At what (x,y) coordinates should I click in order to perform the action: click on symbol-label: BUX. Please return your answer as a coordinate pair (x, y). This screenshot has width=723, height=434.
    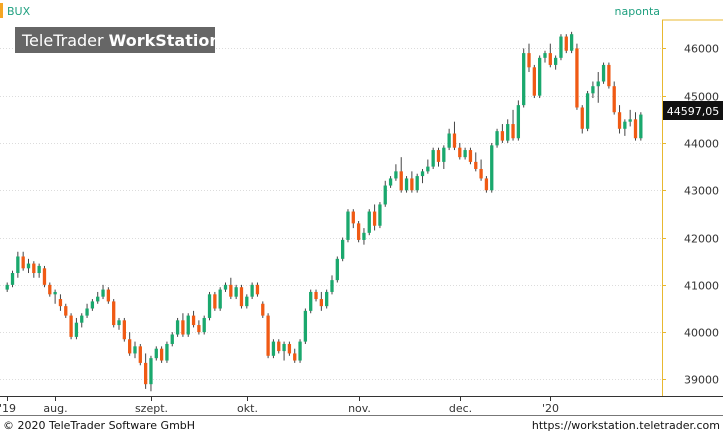
    Looking at the image, I should click on (19, 11).